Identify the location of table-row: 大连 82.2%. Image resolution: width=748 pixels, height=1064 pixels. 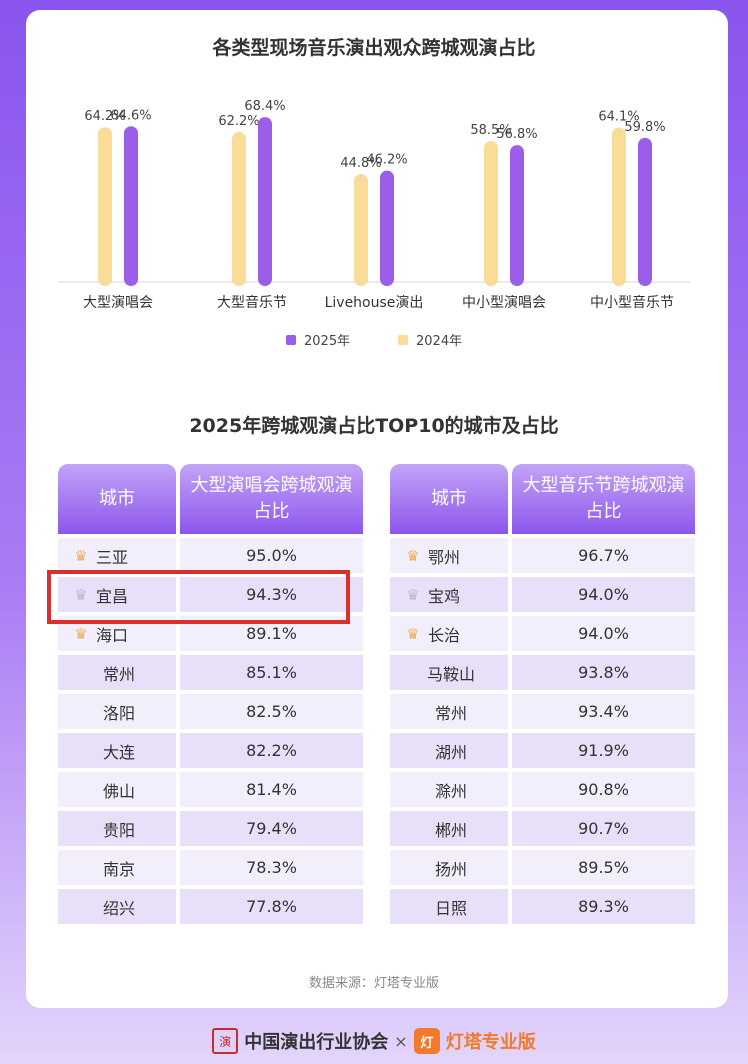
(210, 750).